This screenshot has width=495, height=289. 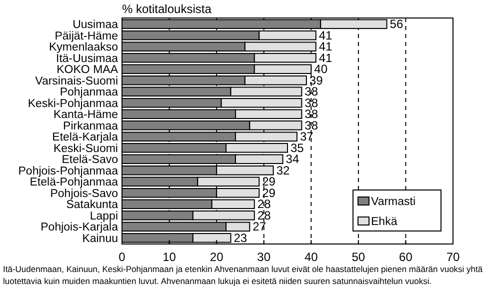 I want to click on y-tick-label: Pohjois-Karjala, so click(x=79, y=228).